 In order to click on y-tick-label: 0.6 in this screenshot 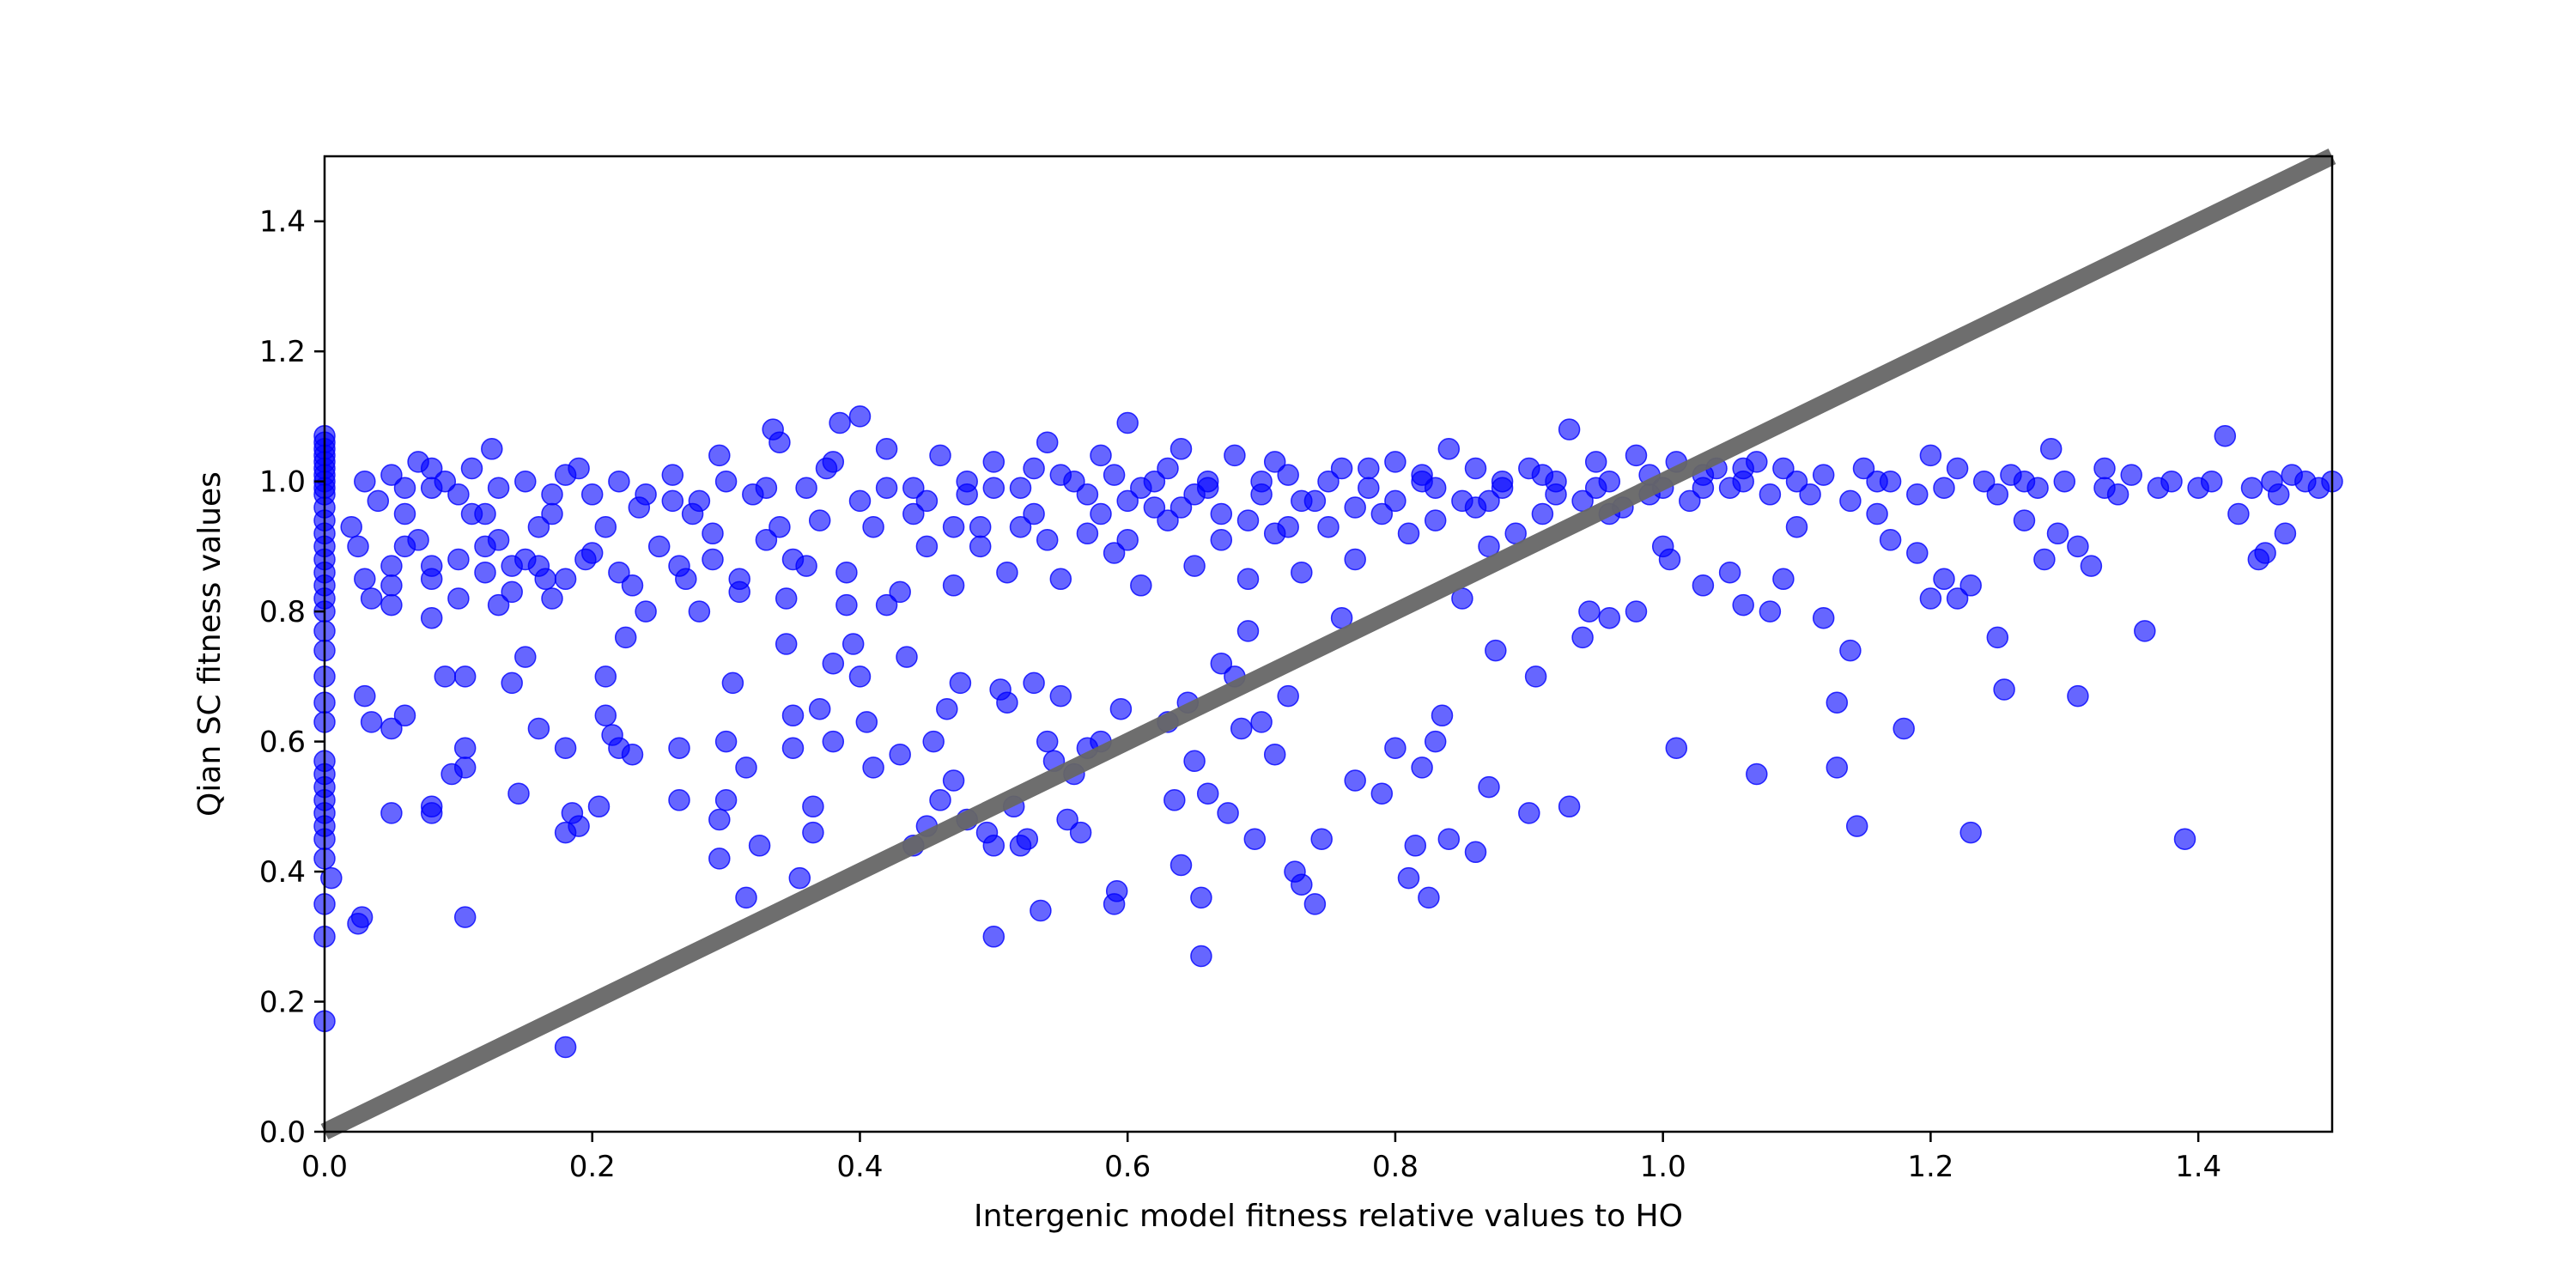, I will do `click(282, 743)`.